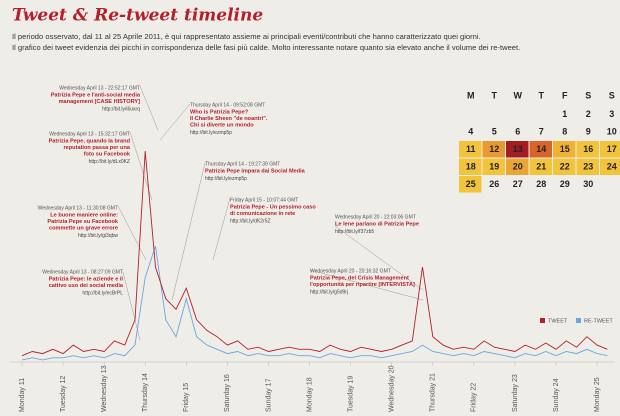 The image size is (620, 416). I want to click on annotation-text: di comunicazione in rete, so click(262, 214).